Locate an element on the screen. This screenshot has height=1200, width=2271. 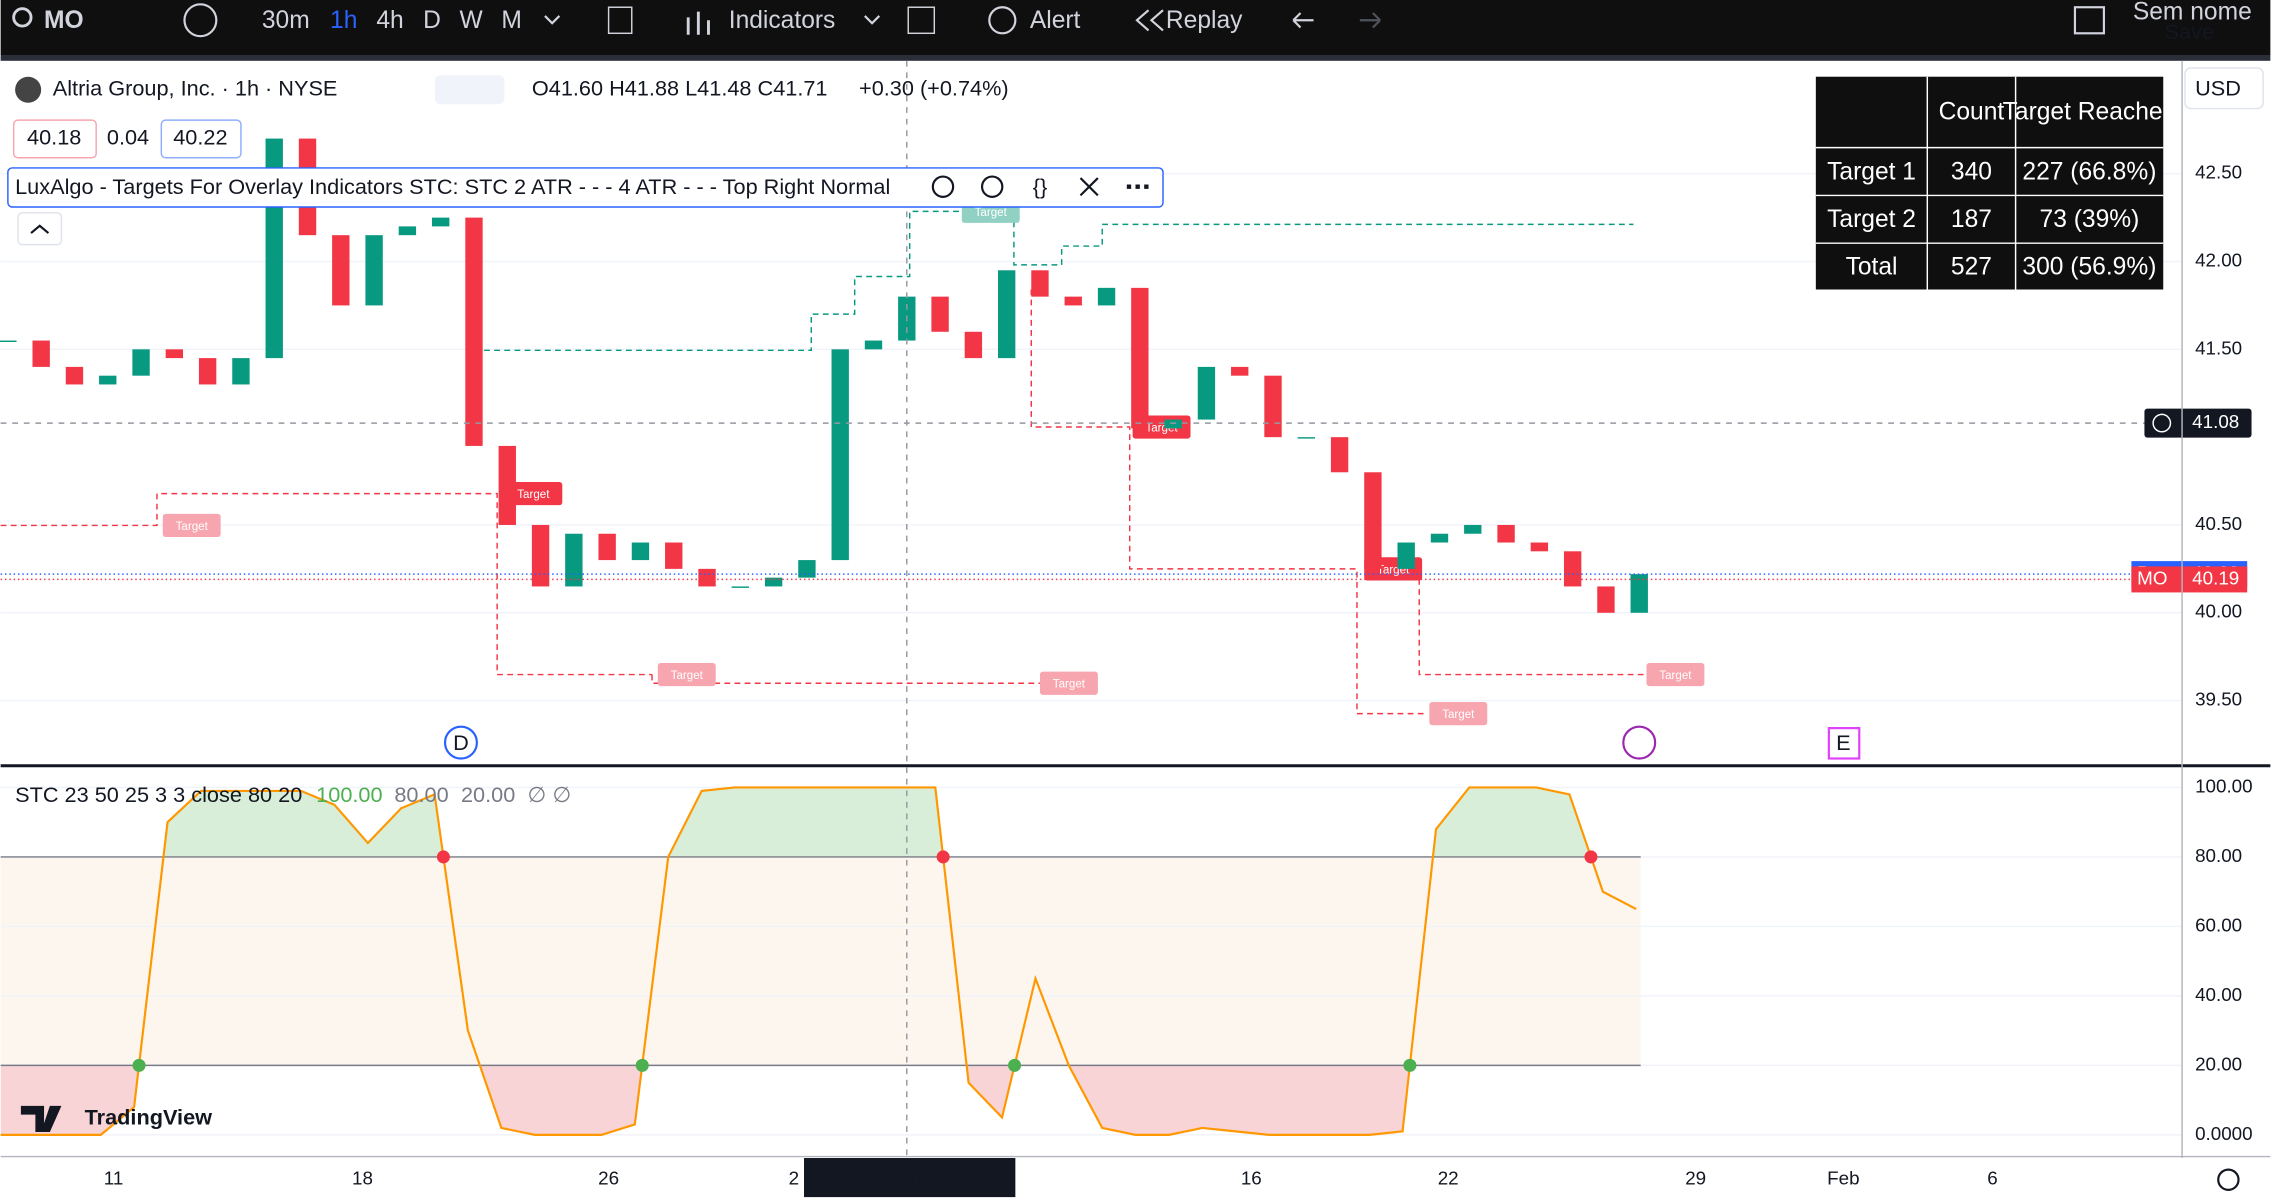
templates-button is located at coordinates (921, 20).